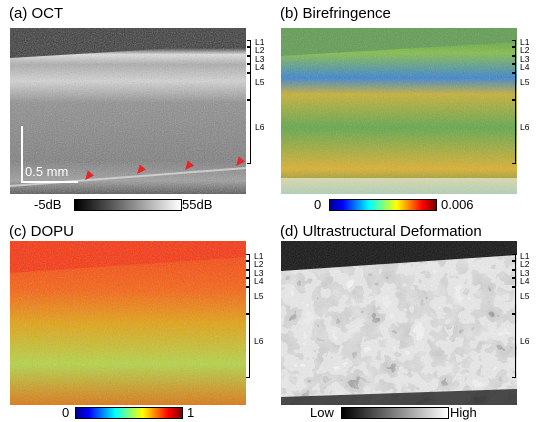 The height and width of the screenshot is (422, 538). What do you see at coordinates (47, 171) in the screenshot?
I see `scale-bar-label: 0.5 mm` at bounding box center [47, 171].